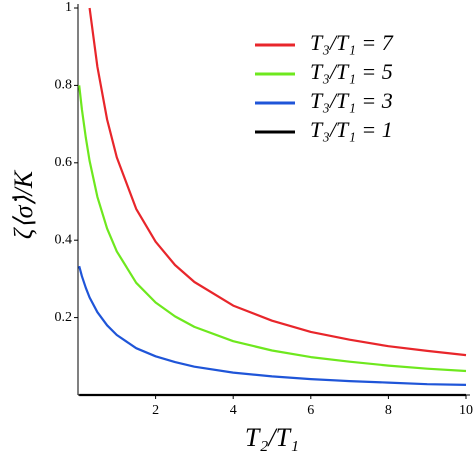 The width and height of the screenshot is (474, 466). Describe the element at coordinates (23, 204) in the screenshot. I see `y-axis-label: ζ⟨σ̇⟩/K` at that location.